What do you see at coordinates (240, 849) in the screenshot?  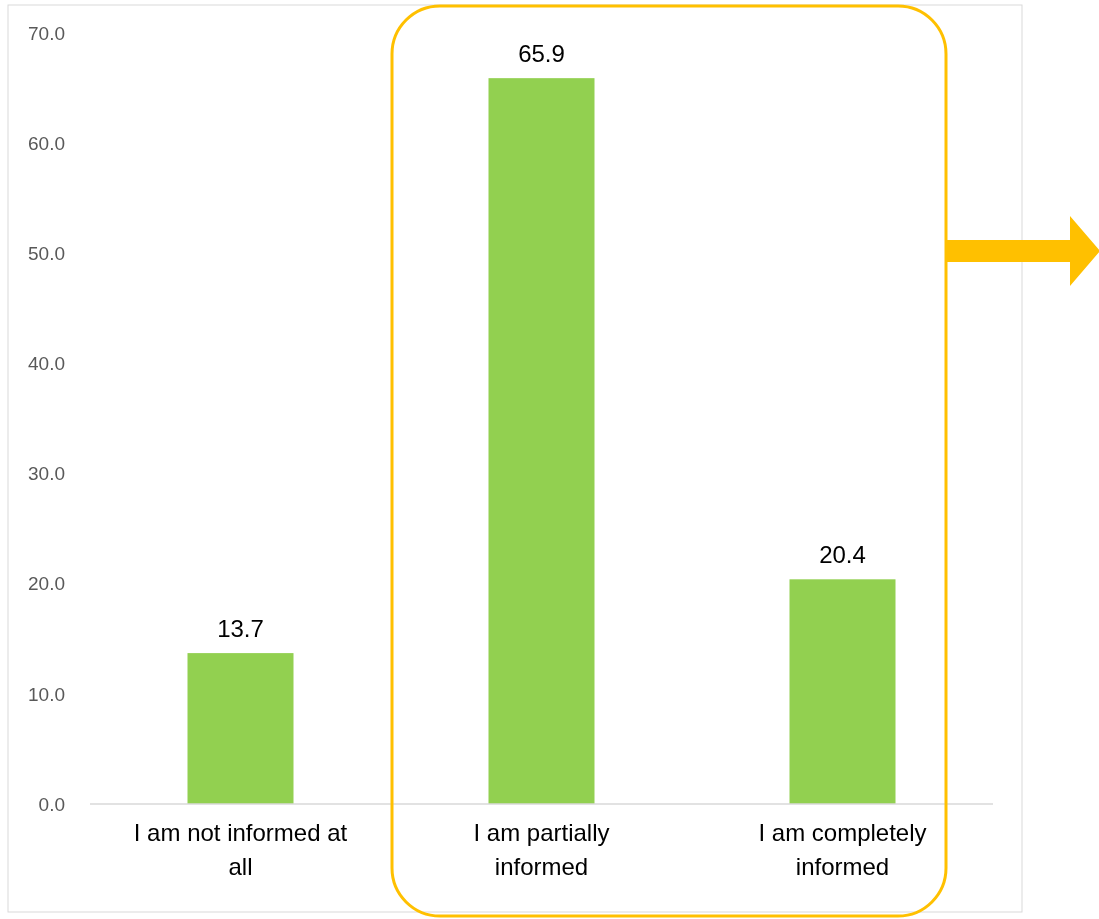 I see `x-tick-label: I am not informed at all` at bounding box center [240, 849].